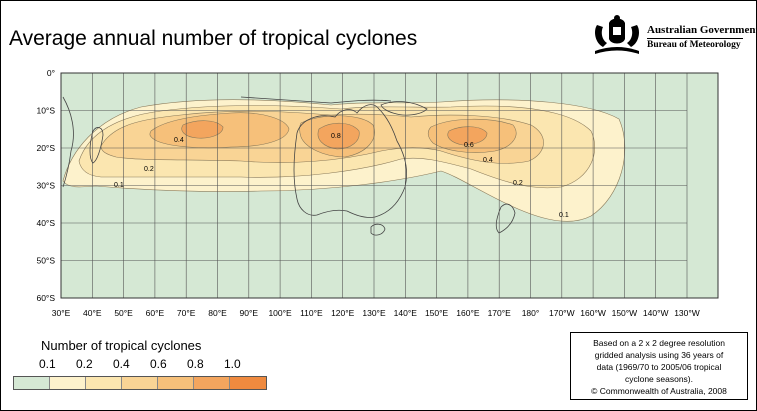  What do you see at coordinates (92, 313) in the screenshot?
I see `longitude-label: 40°E` at bounding box center [92, 313].